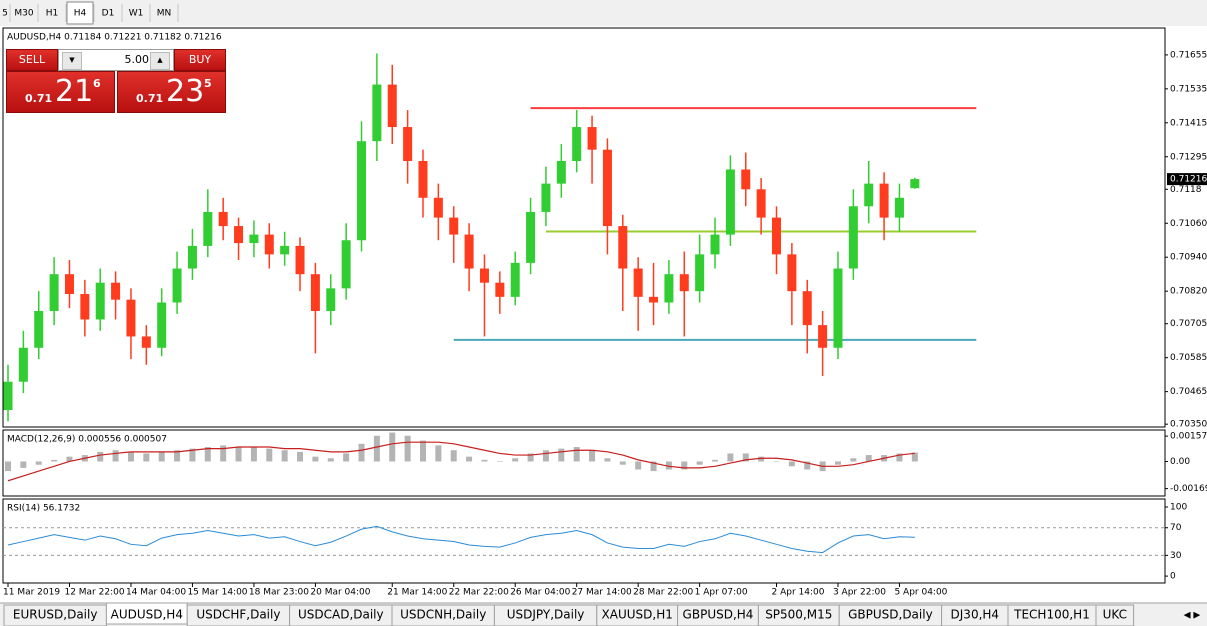 The height and width of the screenshot is (626, 1207). Describe the element at coordinates (798, 615) in the screenshot. I see `tab-label: SP500,M15` at that location.